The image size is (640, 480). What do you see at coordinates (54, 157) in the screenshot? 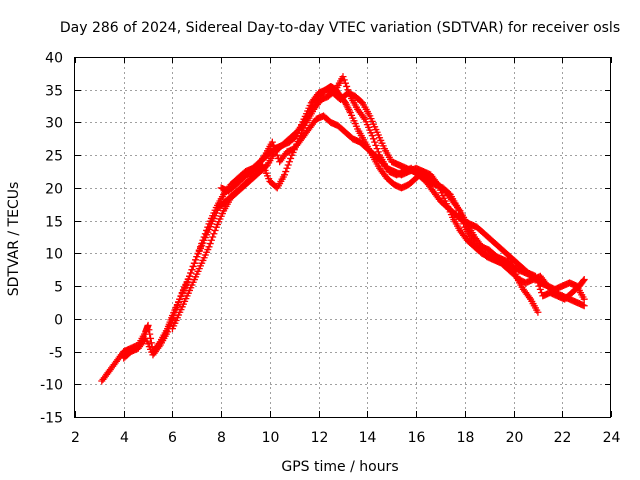
I see `y-tick-label: 25` at bounding box center [54, 157].